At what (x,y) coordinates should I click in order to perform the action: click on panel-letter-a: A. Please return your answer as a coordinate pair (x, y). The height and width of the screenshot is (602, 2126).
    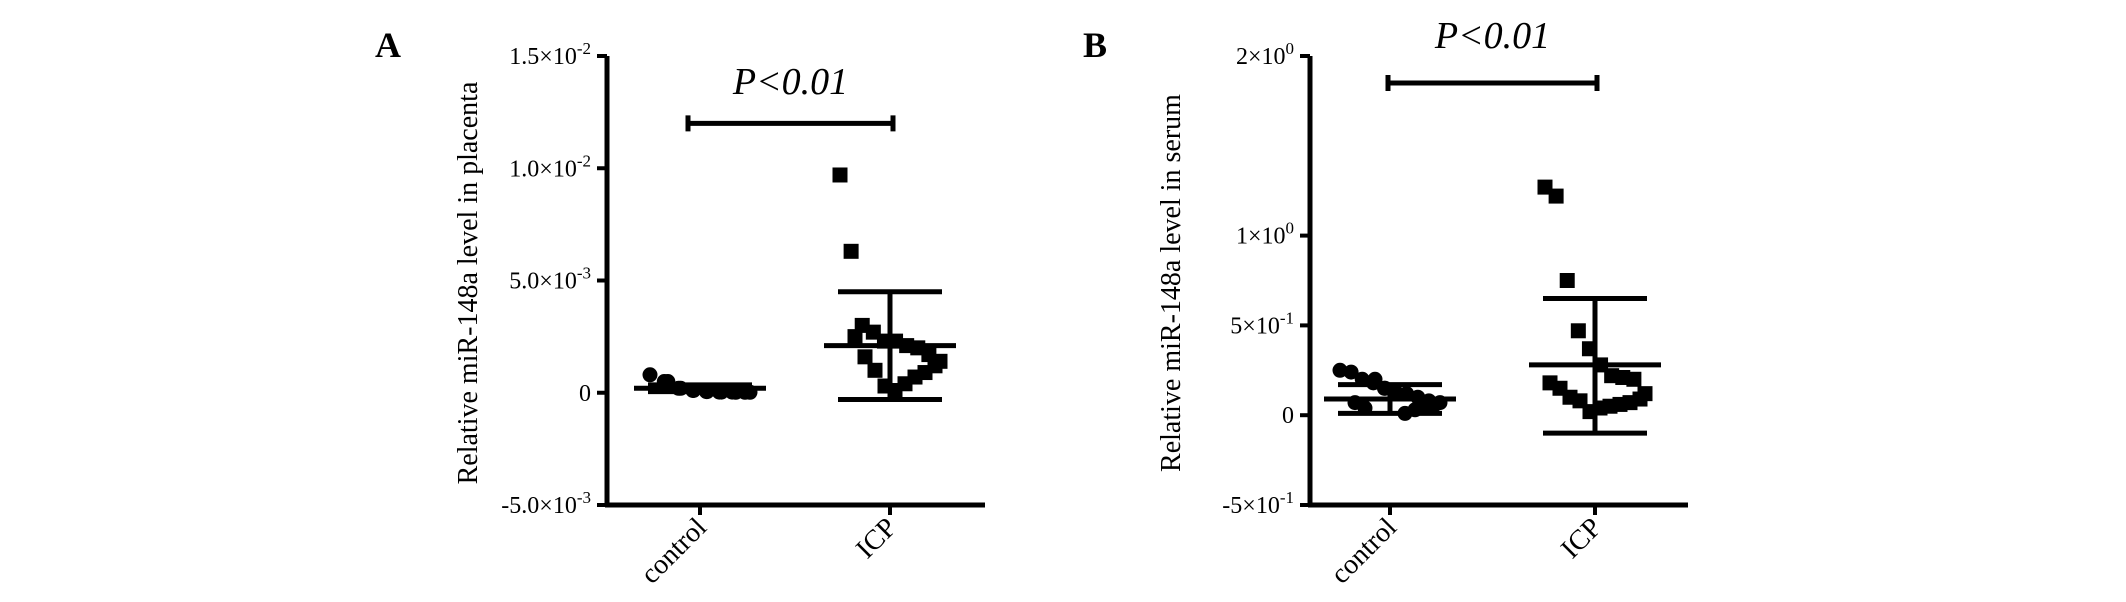
    Looking at the image, I should click on (388, 45).